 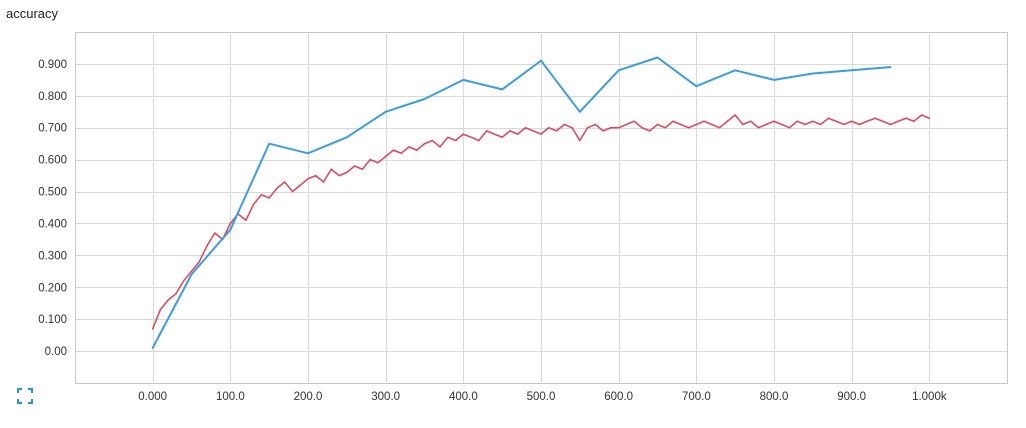 What do you see at coordinates (56, 352) in the screenshot?
I see `y-tick-label: 0.00` at bounding box center [56, 352].